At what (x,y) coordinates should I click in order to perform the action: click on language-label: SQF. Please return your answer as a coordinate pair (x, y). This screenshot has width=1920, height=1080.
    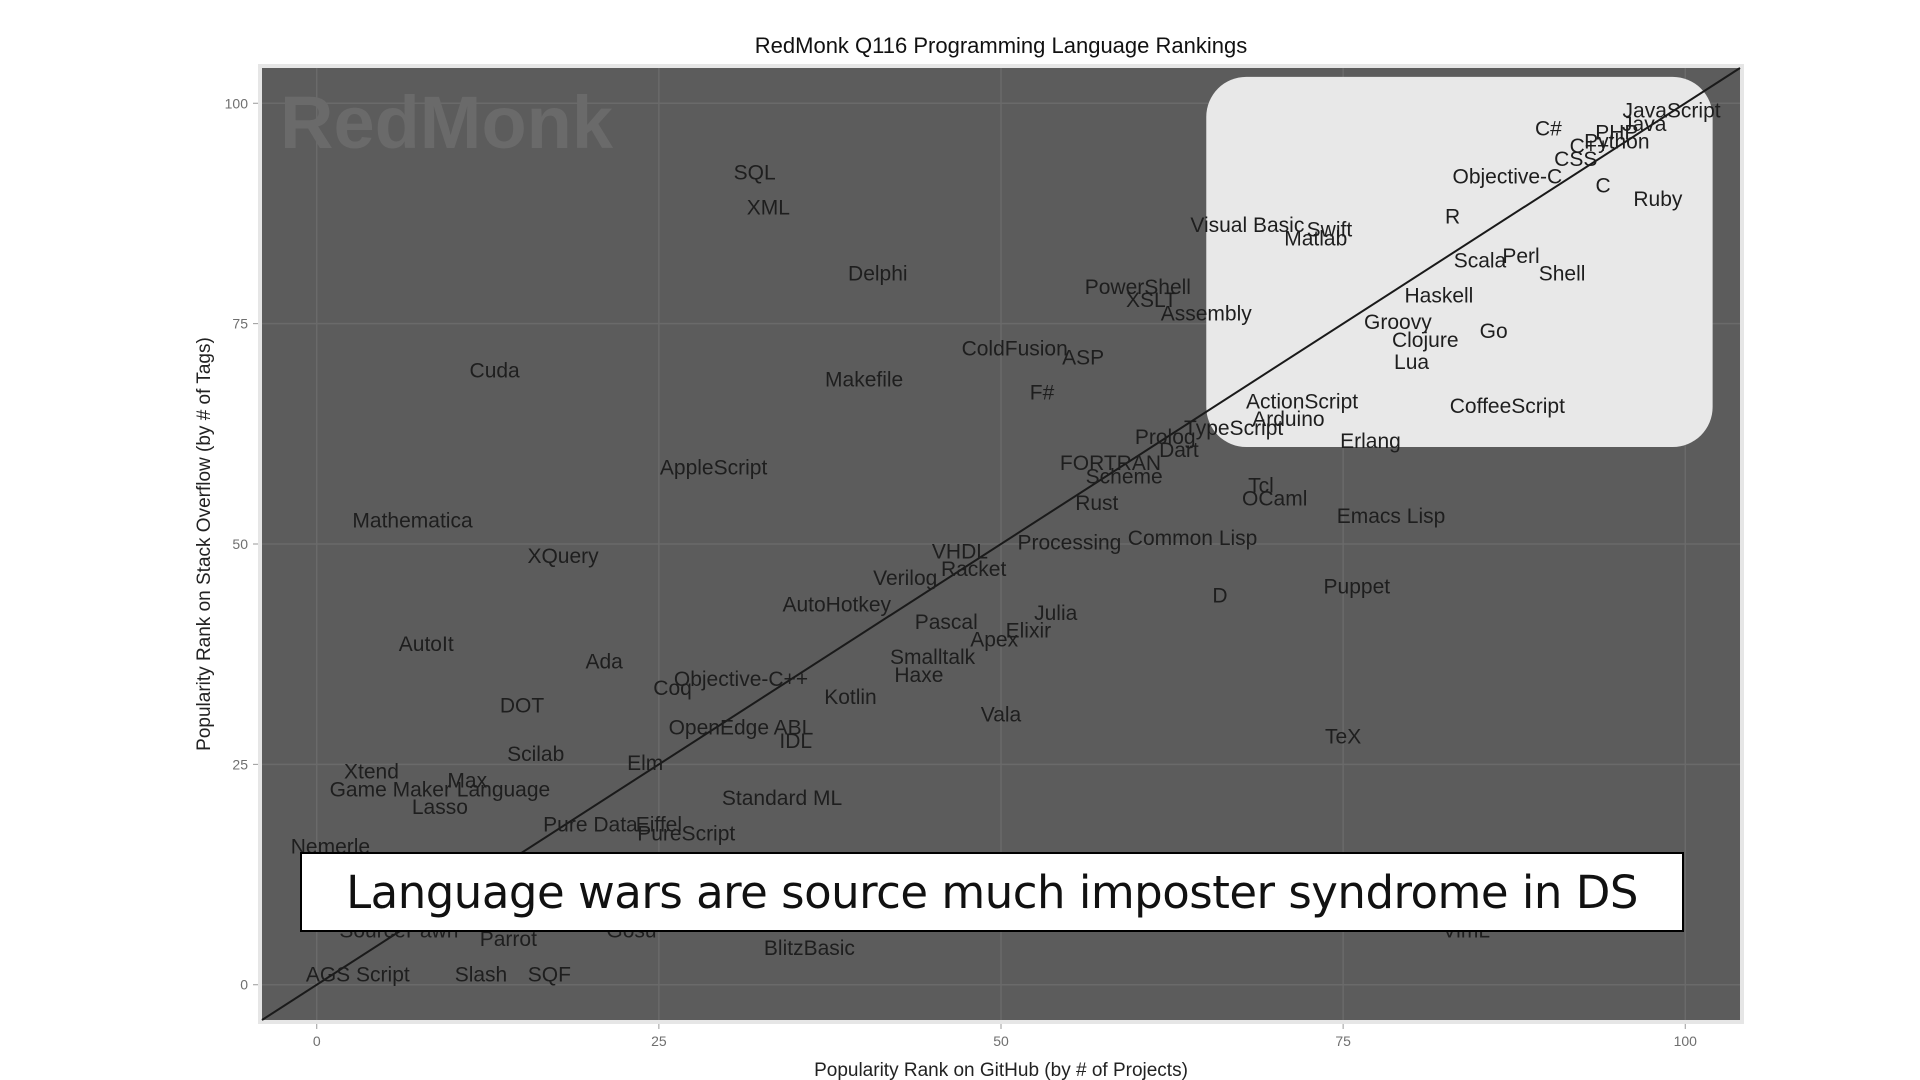
    Looking at the image, I should click on (549, 974).